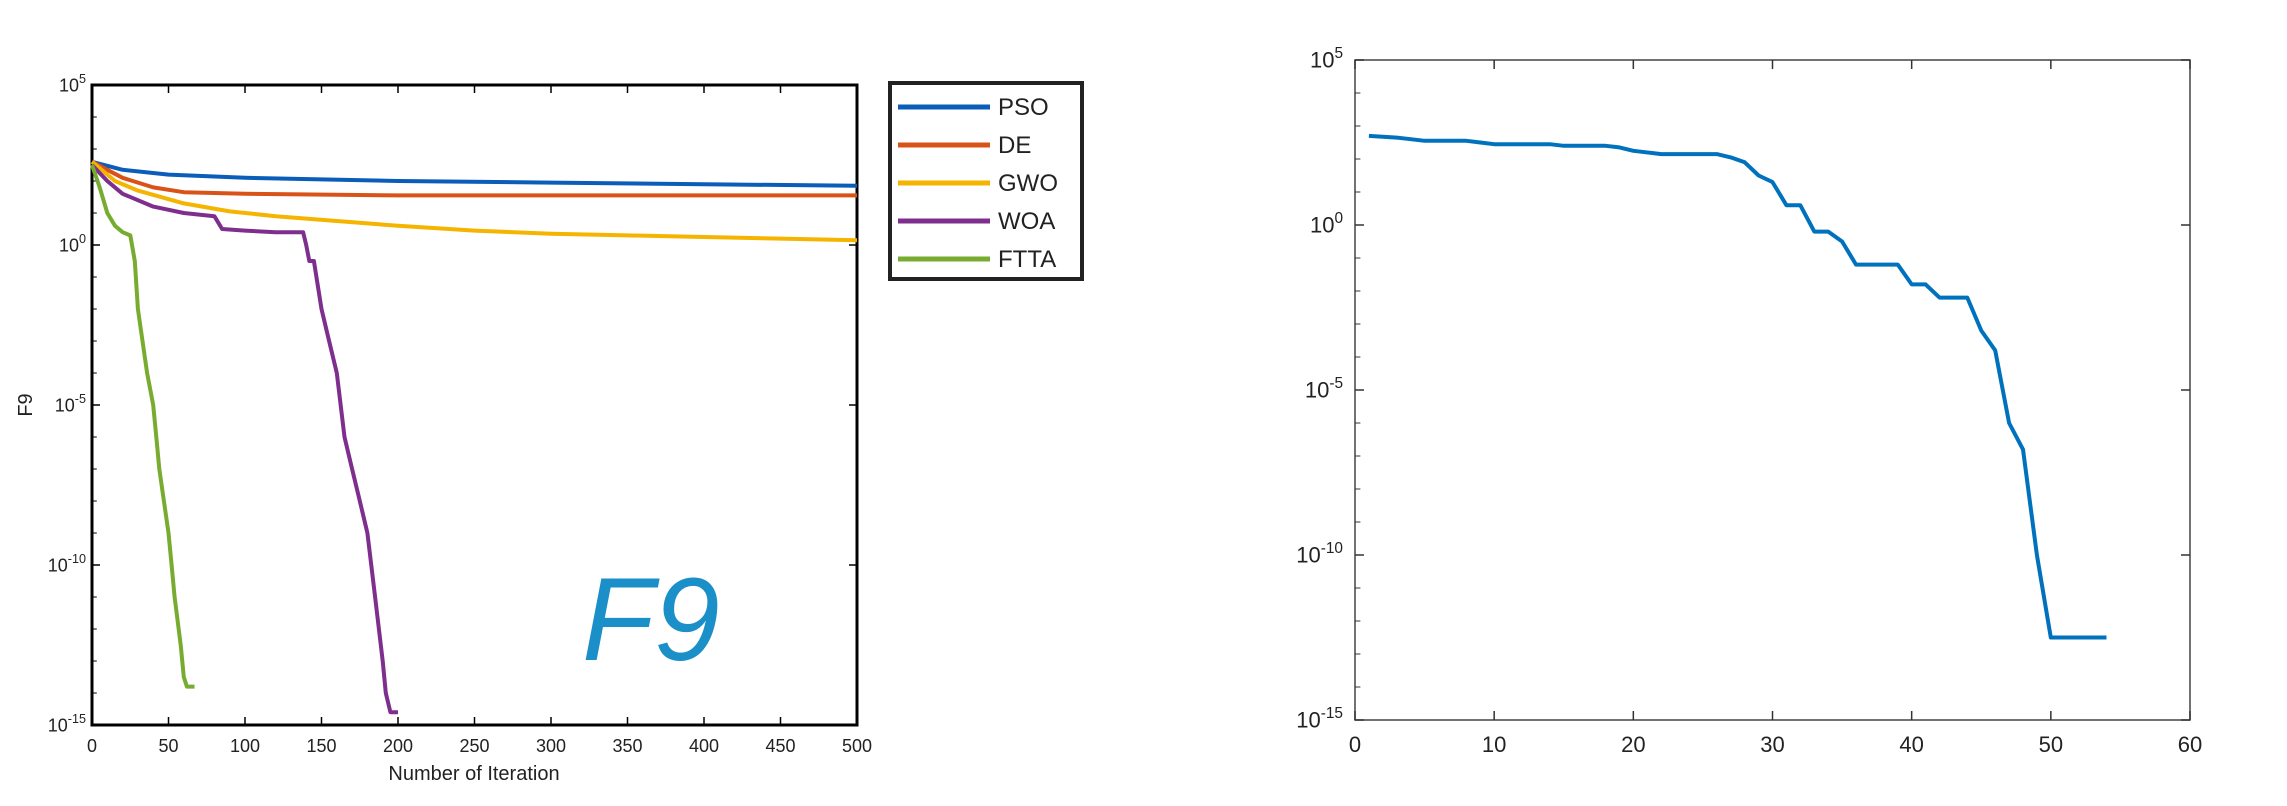 This screenshot has width=2287, height=806. What do you see at coordinates (1494, 744) in the screenshot?
I see `x-tick-label: 10` at bounding box center [1494, 744].